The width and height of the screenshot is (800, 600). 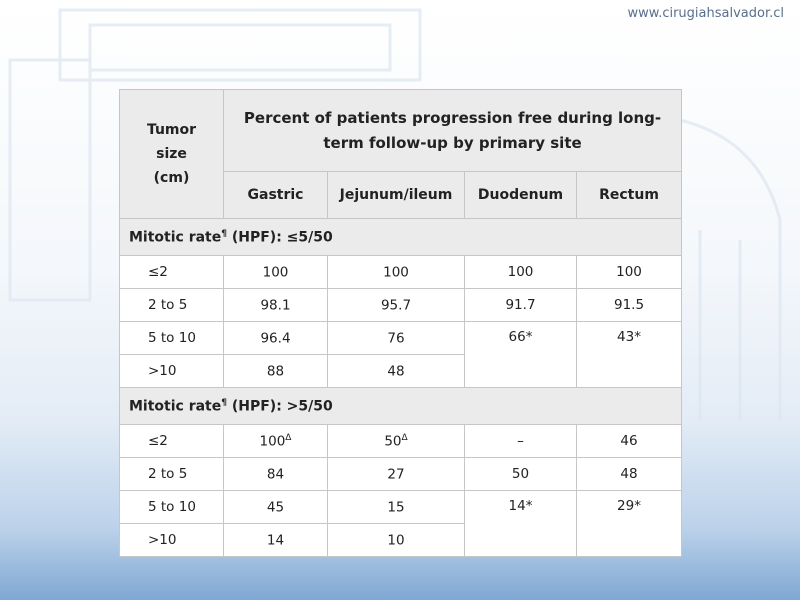 I want to click on header-row-sites: Gastric Jejunum/ileum Duodenum Rectum, so click(x=401, y=195).